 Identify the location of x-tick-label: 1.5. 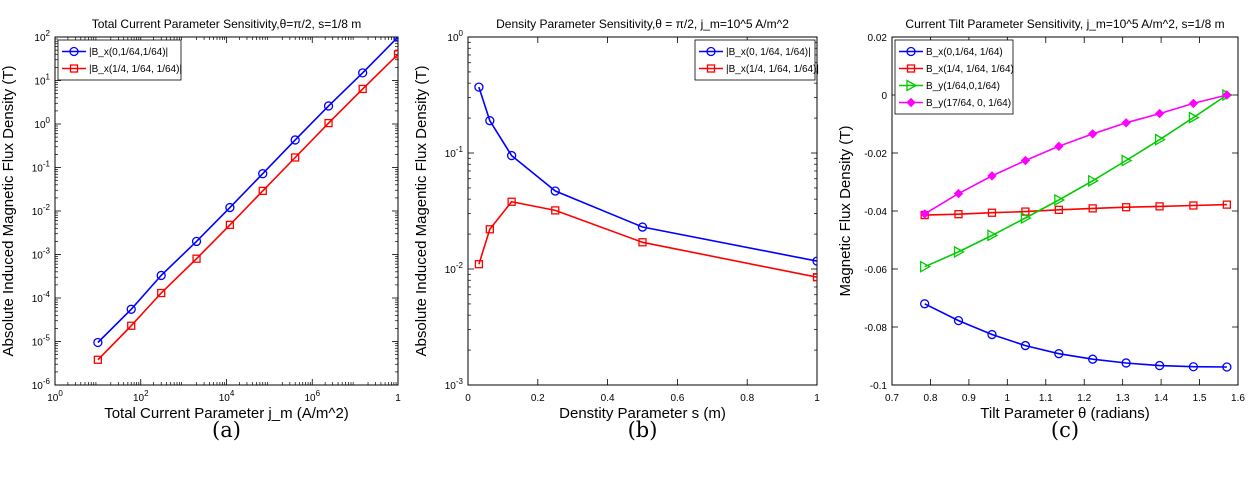
(1200, 398).